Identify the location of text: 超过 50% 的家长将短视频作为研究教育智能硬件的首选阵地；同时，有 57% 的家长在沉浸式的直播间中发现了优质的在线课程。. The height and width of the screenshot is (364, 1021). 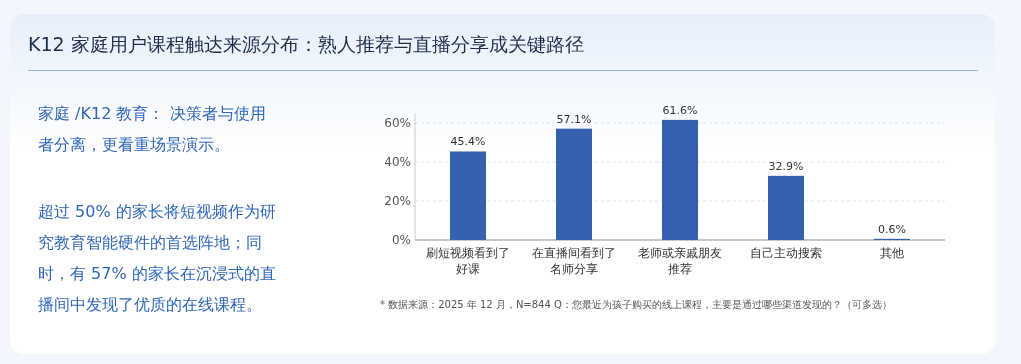
(157, 258).